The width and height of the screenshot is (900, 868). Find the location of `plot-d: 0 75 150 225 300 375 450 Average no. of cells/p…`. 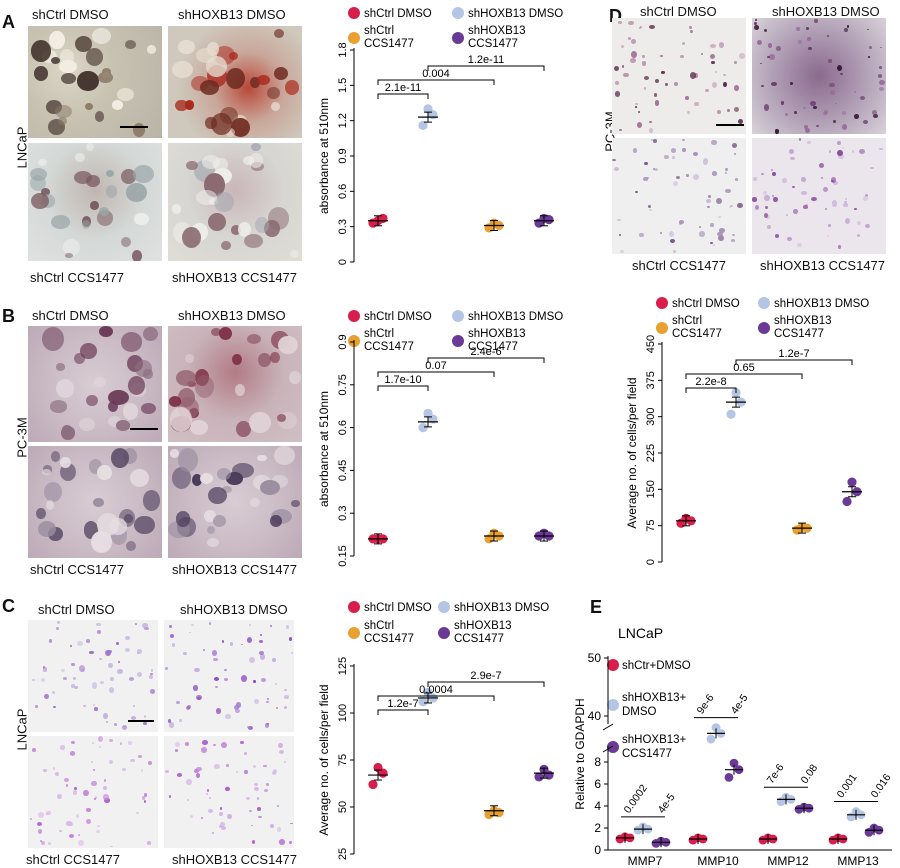

plot-d: 0 75 150 225 300 375 450 Average no. of cells/p… is located at coordinates (743, 450).